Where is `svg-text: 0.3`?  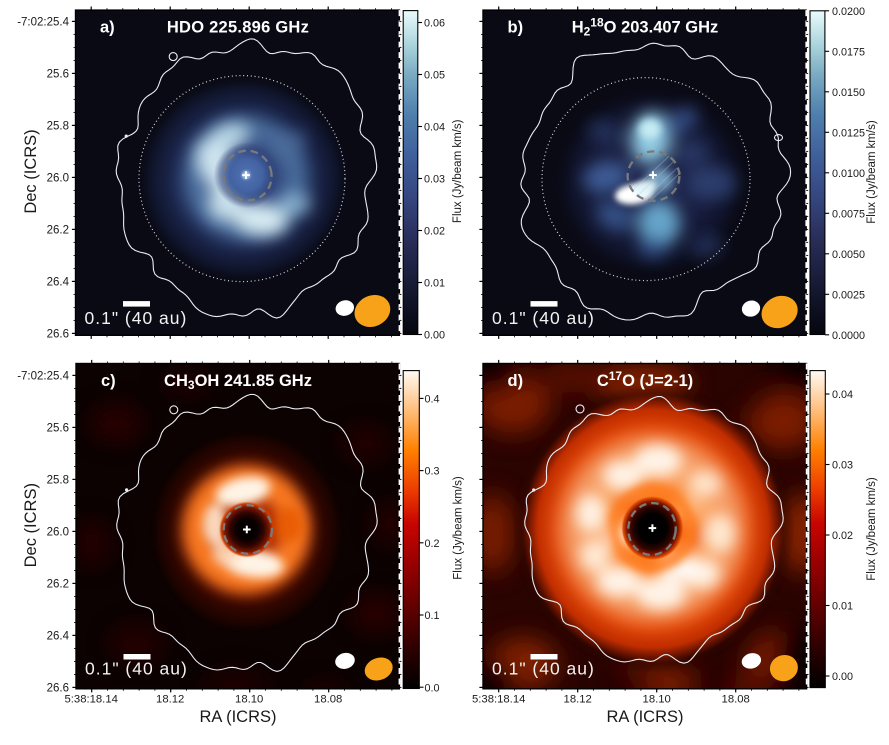 svg-text: 0.3 is located at coordinates (432, 472).